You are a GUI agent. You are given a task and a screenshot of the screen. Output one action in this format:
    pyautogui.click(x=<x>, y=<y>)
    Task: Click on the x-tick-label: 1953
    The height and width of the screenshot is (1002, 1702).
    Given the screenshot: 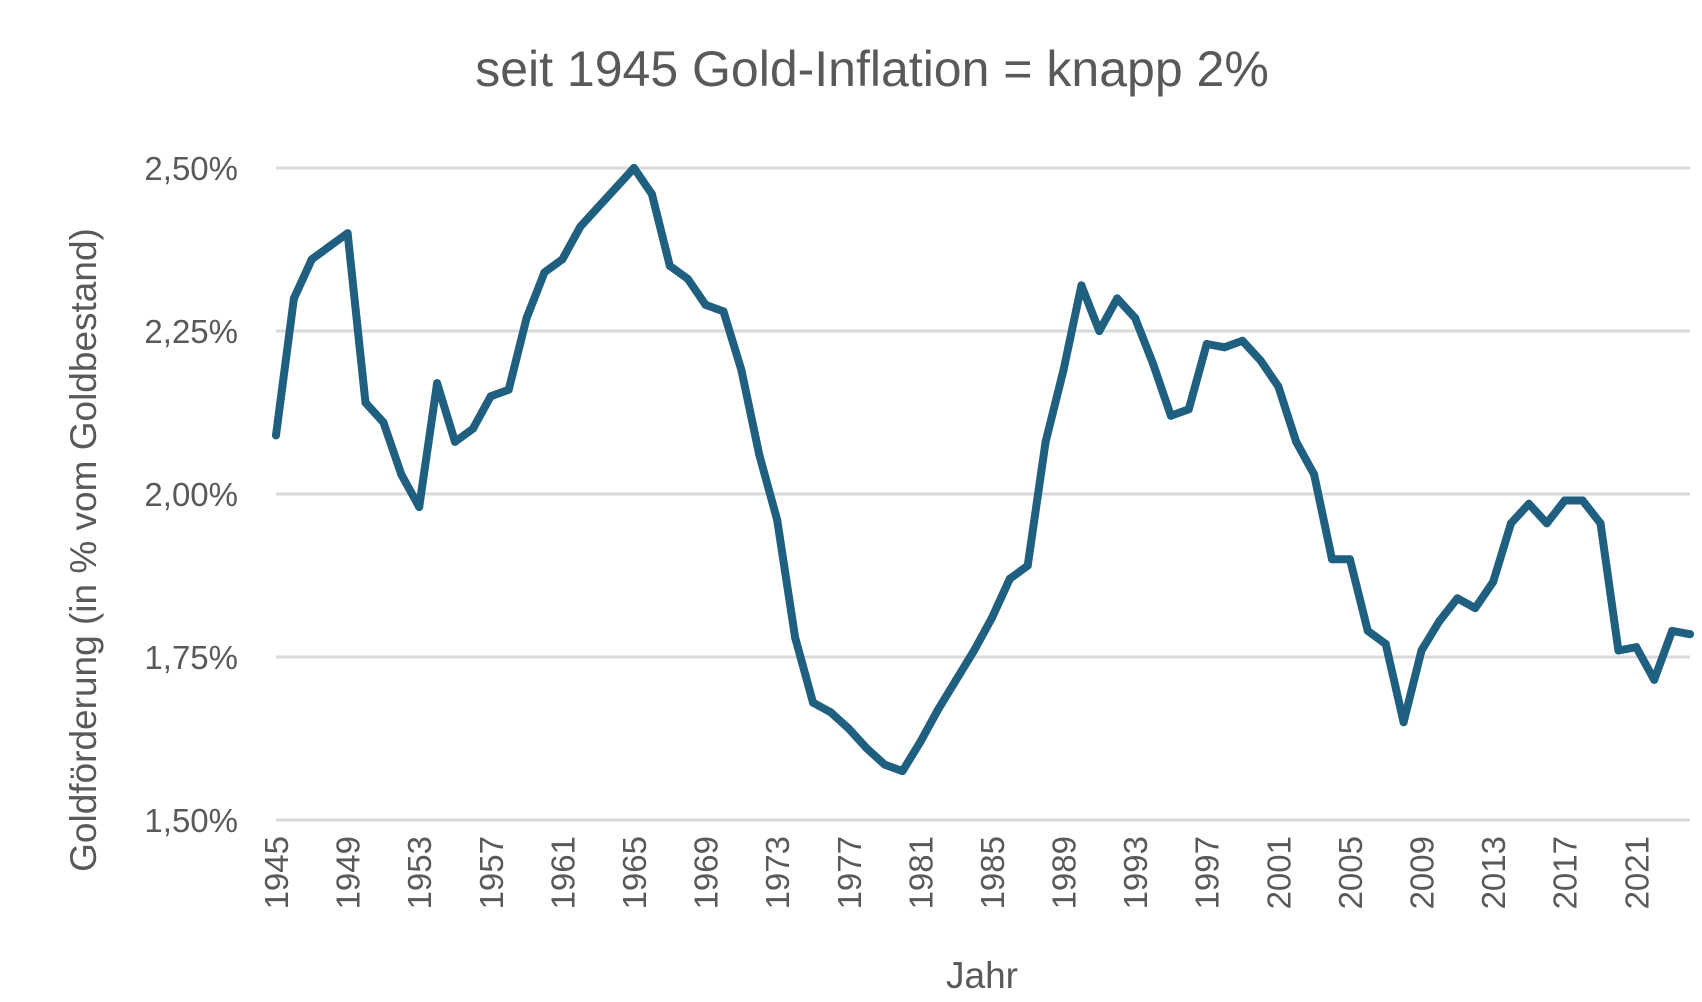 What is the action you would take?
    pyautogui.click(x=419, y=872)
    